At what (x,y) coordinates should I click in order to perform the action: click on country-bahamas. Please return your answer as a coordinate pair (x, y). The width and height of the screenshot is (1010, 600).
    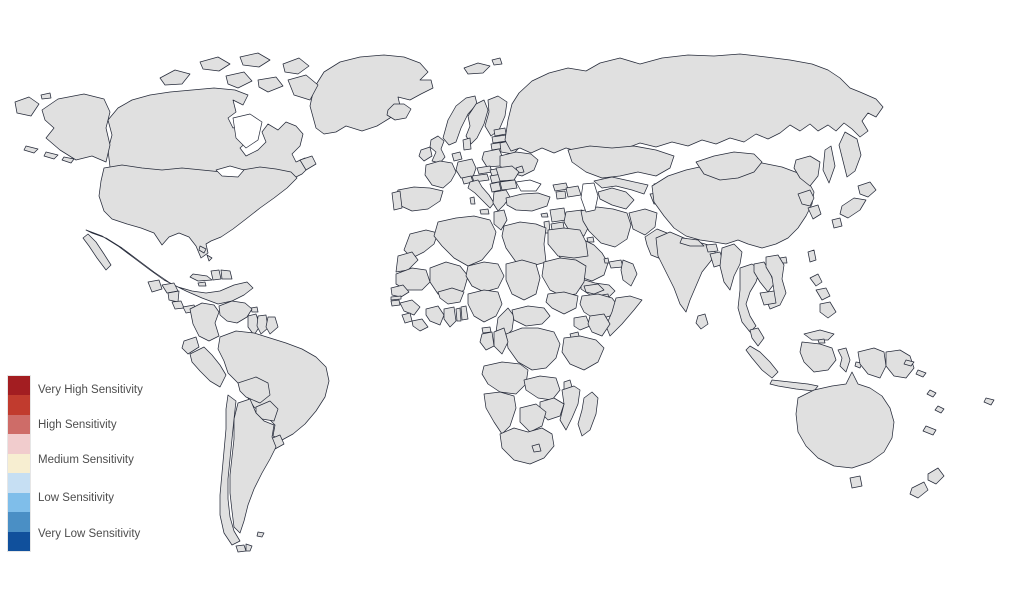
    Looking at the image, I should click on (209, 258).